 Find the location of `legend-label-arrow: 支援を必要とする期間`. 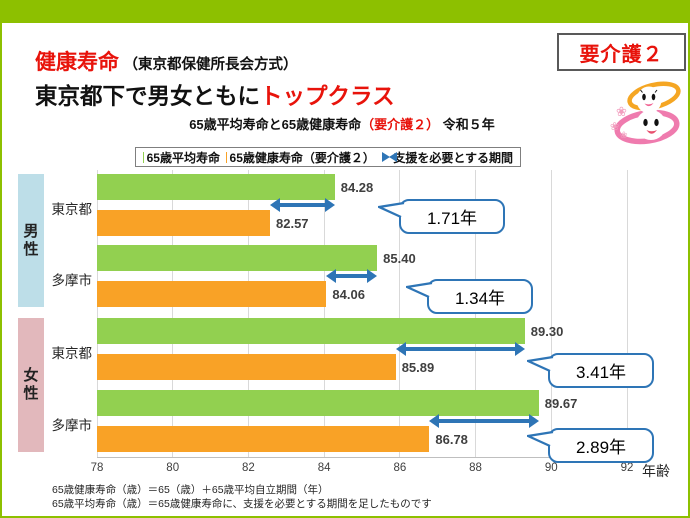

legend-label-arrow: 支援を必要とする期間 is located at coordinates (453, 157).